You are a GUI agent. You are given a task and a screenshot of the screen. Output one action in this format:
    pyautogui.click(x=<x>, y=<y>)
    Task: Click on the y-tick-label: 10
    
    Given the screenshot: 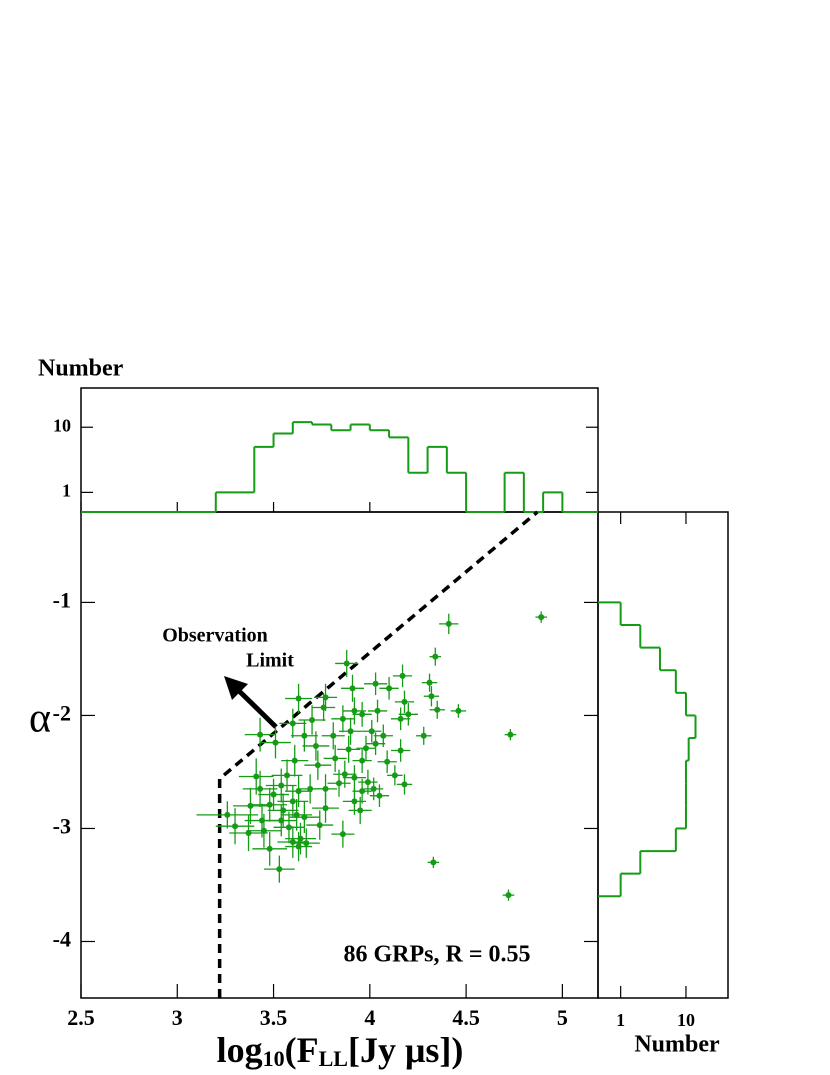 What is the action you would take?
    pyautogui.click(x=62, y=425)
    